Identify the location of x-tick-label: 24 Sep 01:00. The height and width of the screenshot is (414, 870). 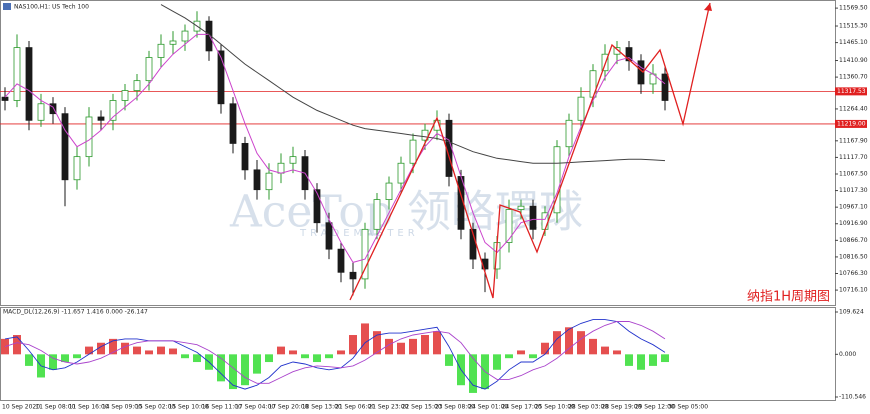
(488, 407).